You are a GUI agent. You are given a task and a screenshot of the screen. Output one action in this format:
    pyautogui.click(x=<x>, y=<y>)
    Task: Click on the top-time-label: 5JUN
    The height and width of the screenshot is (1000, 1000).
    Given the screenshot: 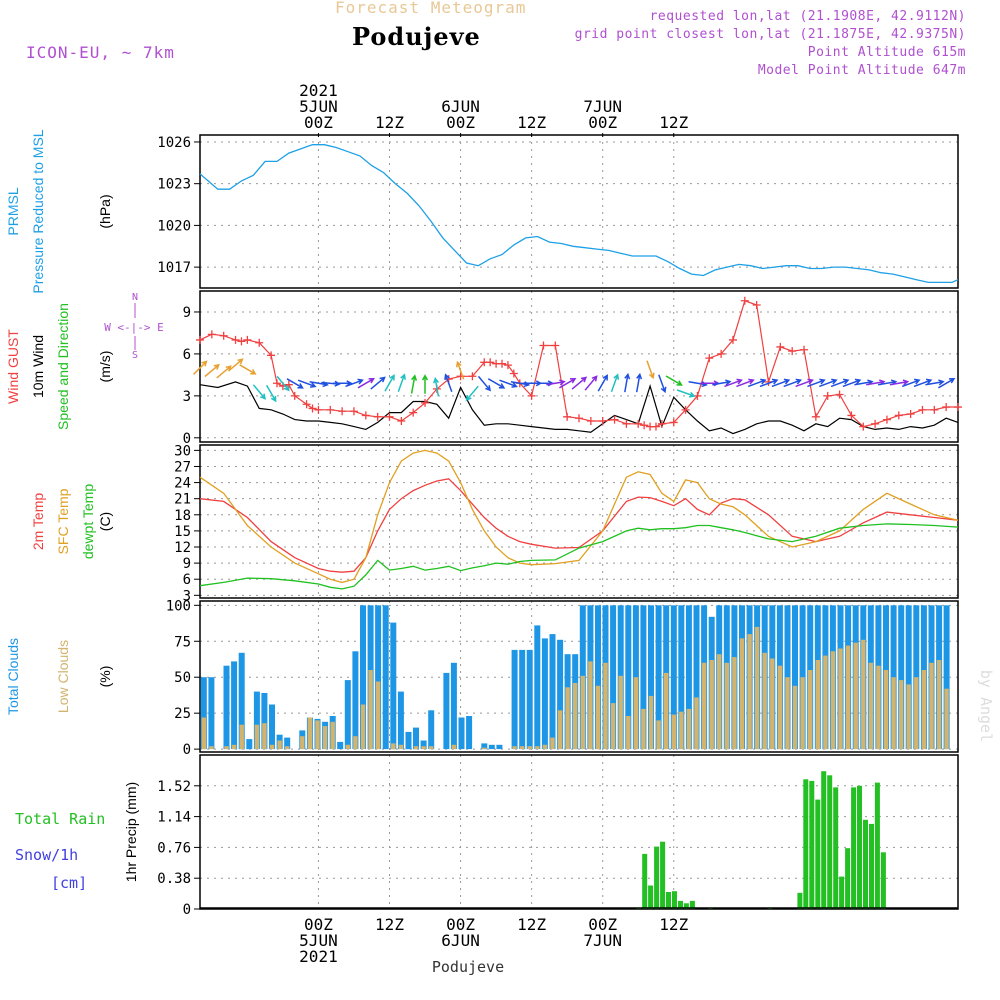 What is the action you would take?
    pyautogui.click(x=318, y=106)
    